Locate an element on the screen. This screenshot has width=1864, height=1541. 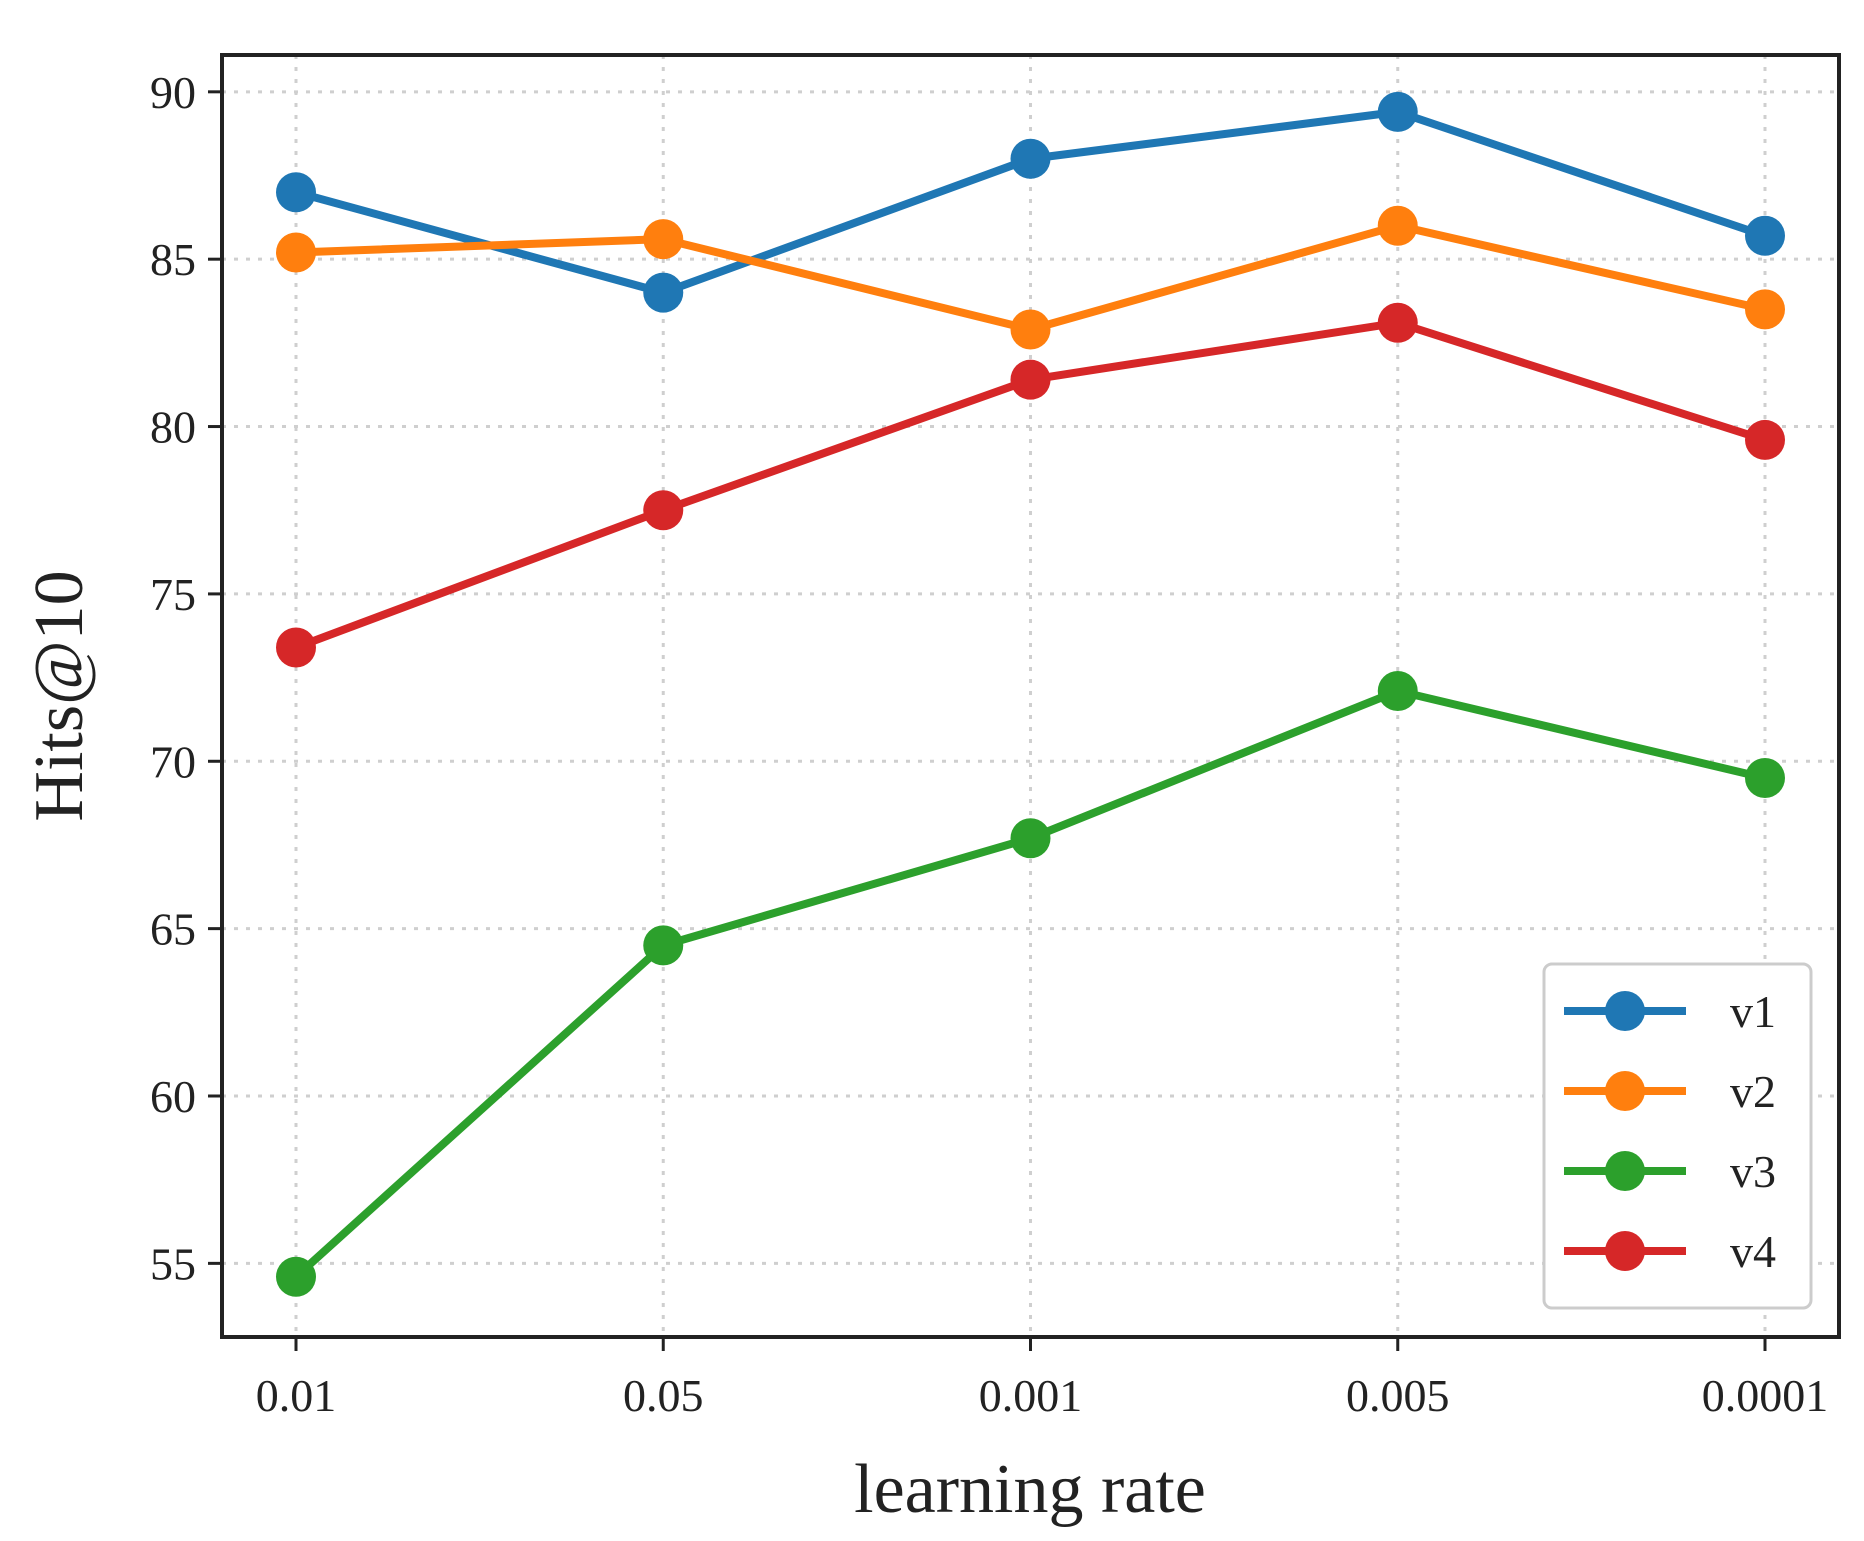
x-axis-label: learning rate is located at coordinates (1030, 1489).